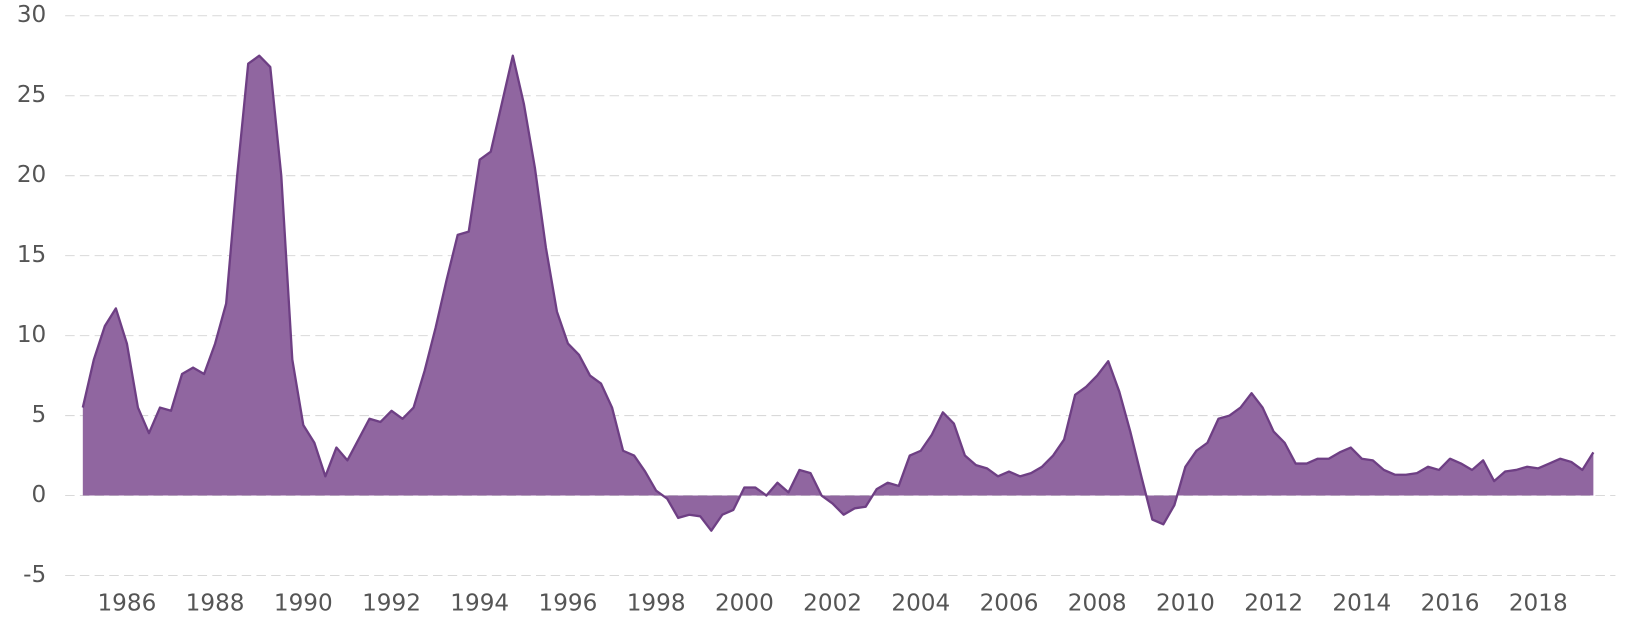 The height and width of the screenshot is (628, 1648). Describe the element at coordinates (1185, 603) in the screenshot. I see `x-tick-label: 2010` at that location.